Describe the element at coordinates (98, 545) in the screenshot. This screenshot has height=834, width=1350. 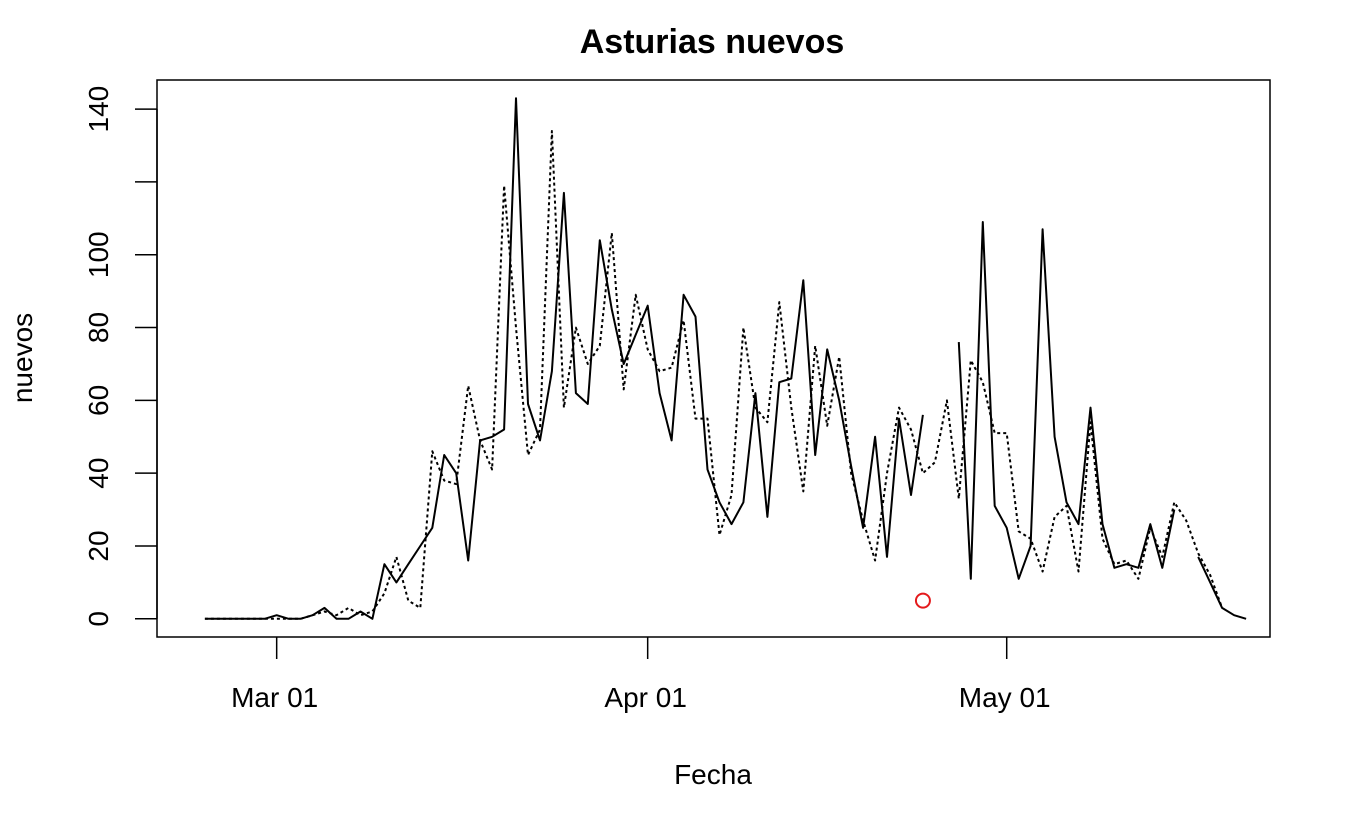
I see `y-tick-label-1: 20` at that location.